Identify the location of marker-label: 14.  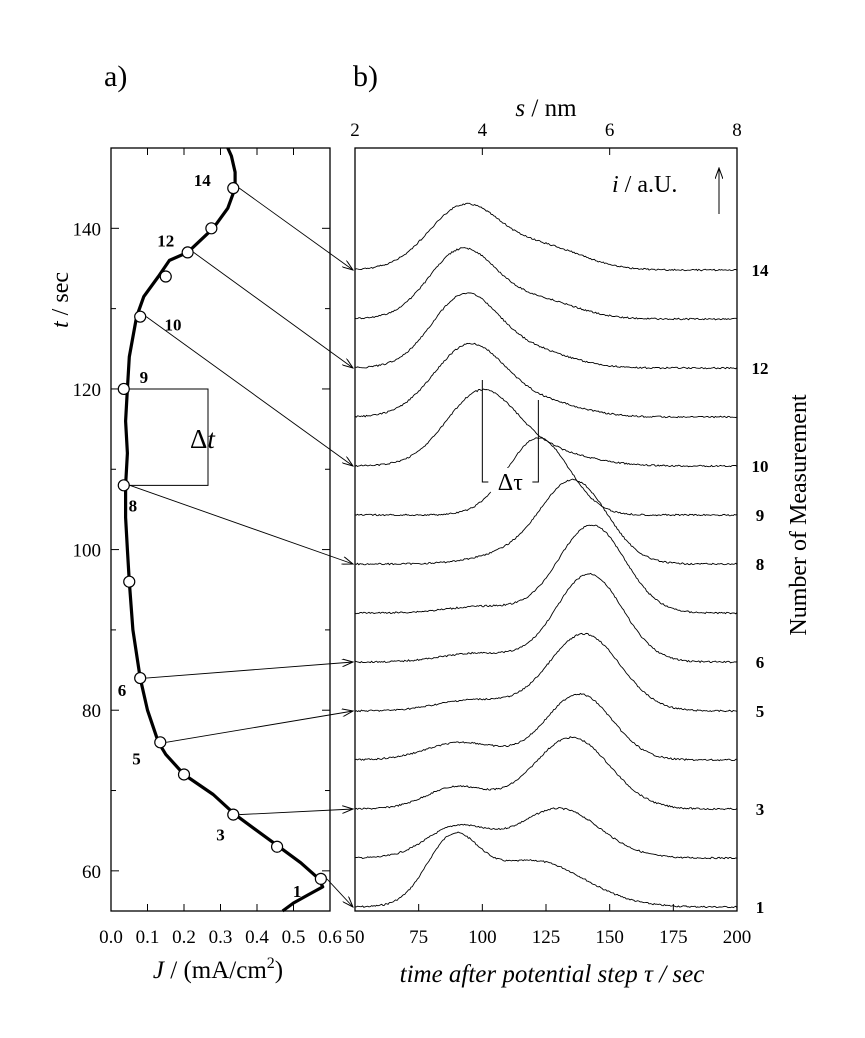
(203, 180).